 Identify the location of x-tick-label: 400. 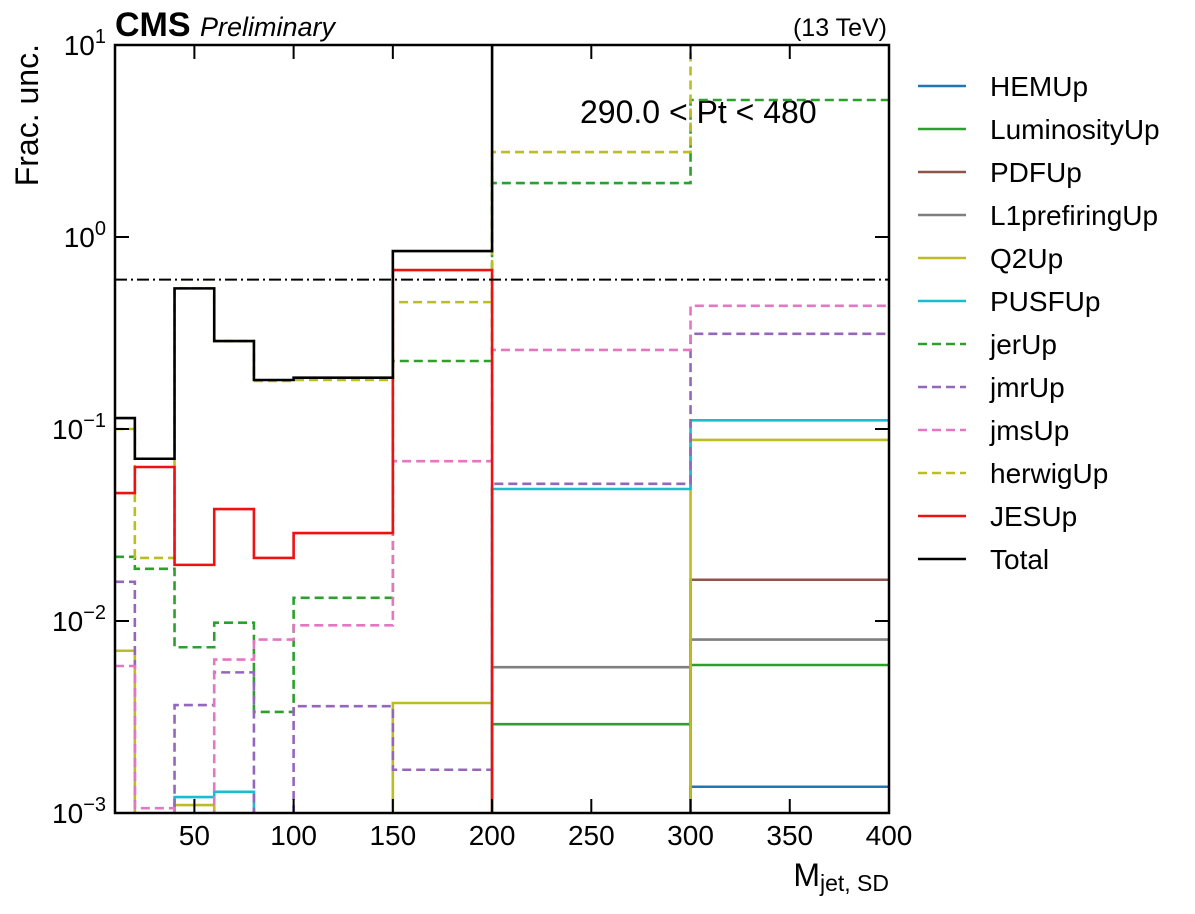
(889, 835).